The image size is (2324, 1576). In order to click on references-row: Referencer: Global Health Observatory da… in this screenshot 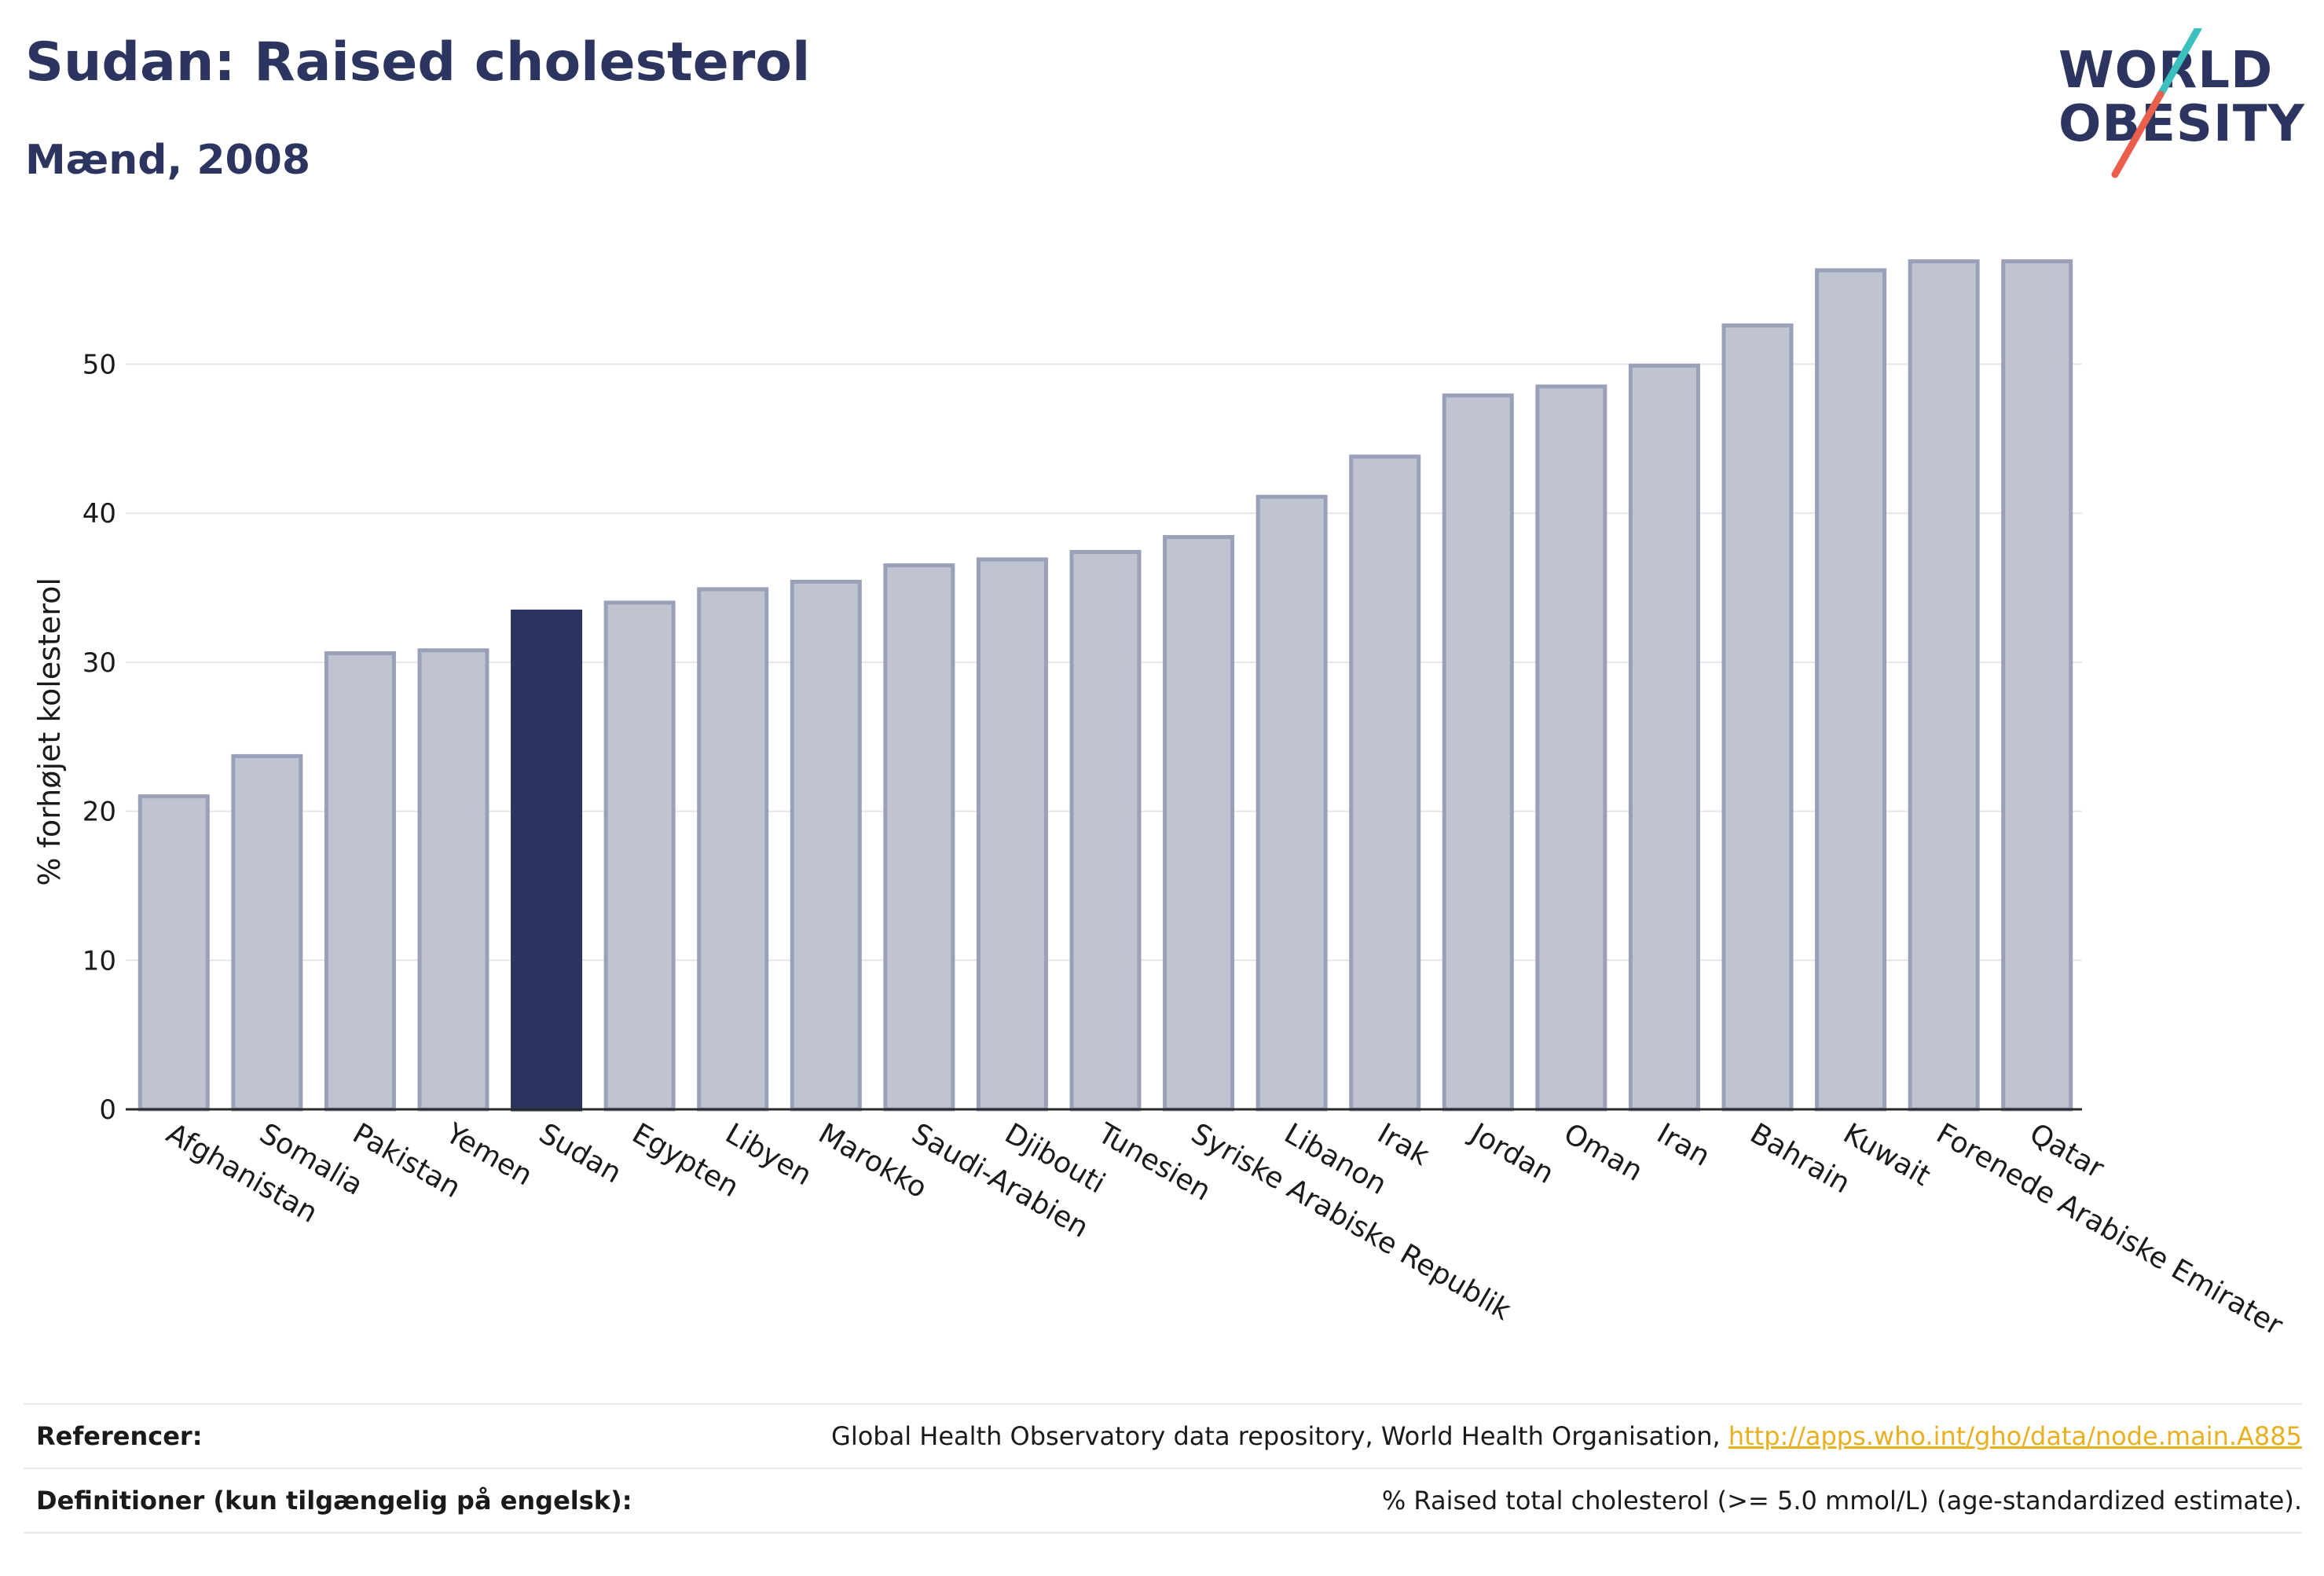, I will do `click(1163, 1435)`.